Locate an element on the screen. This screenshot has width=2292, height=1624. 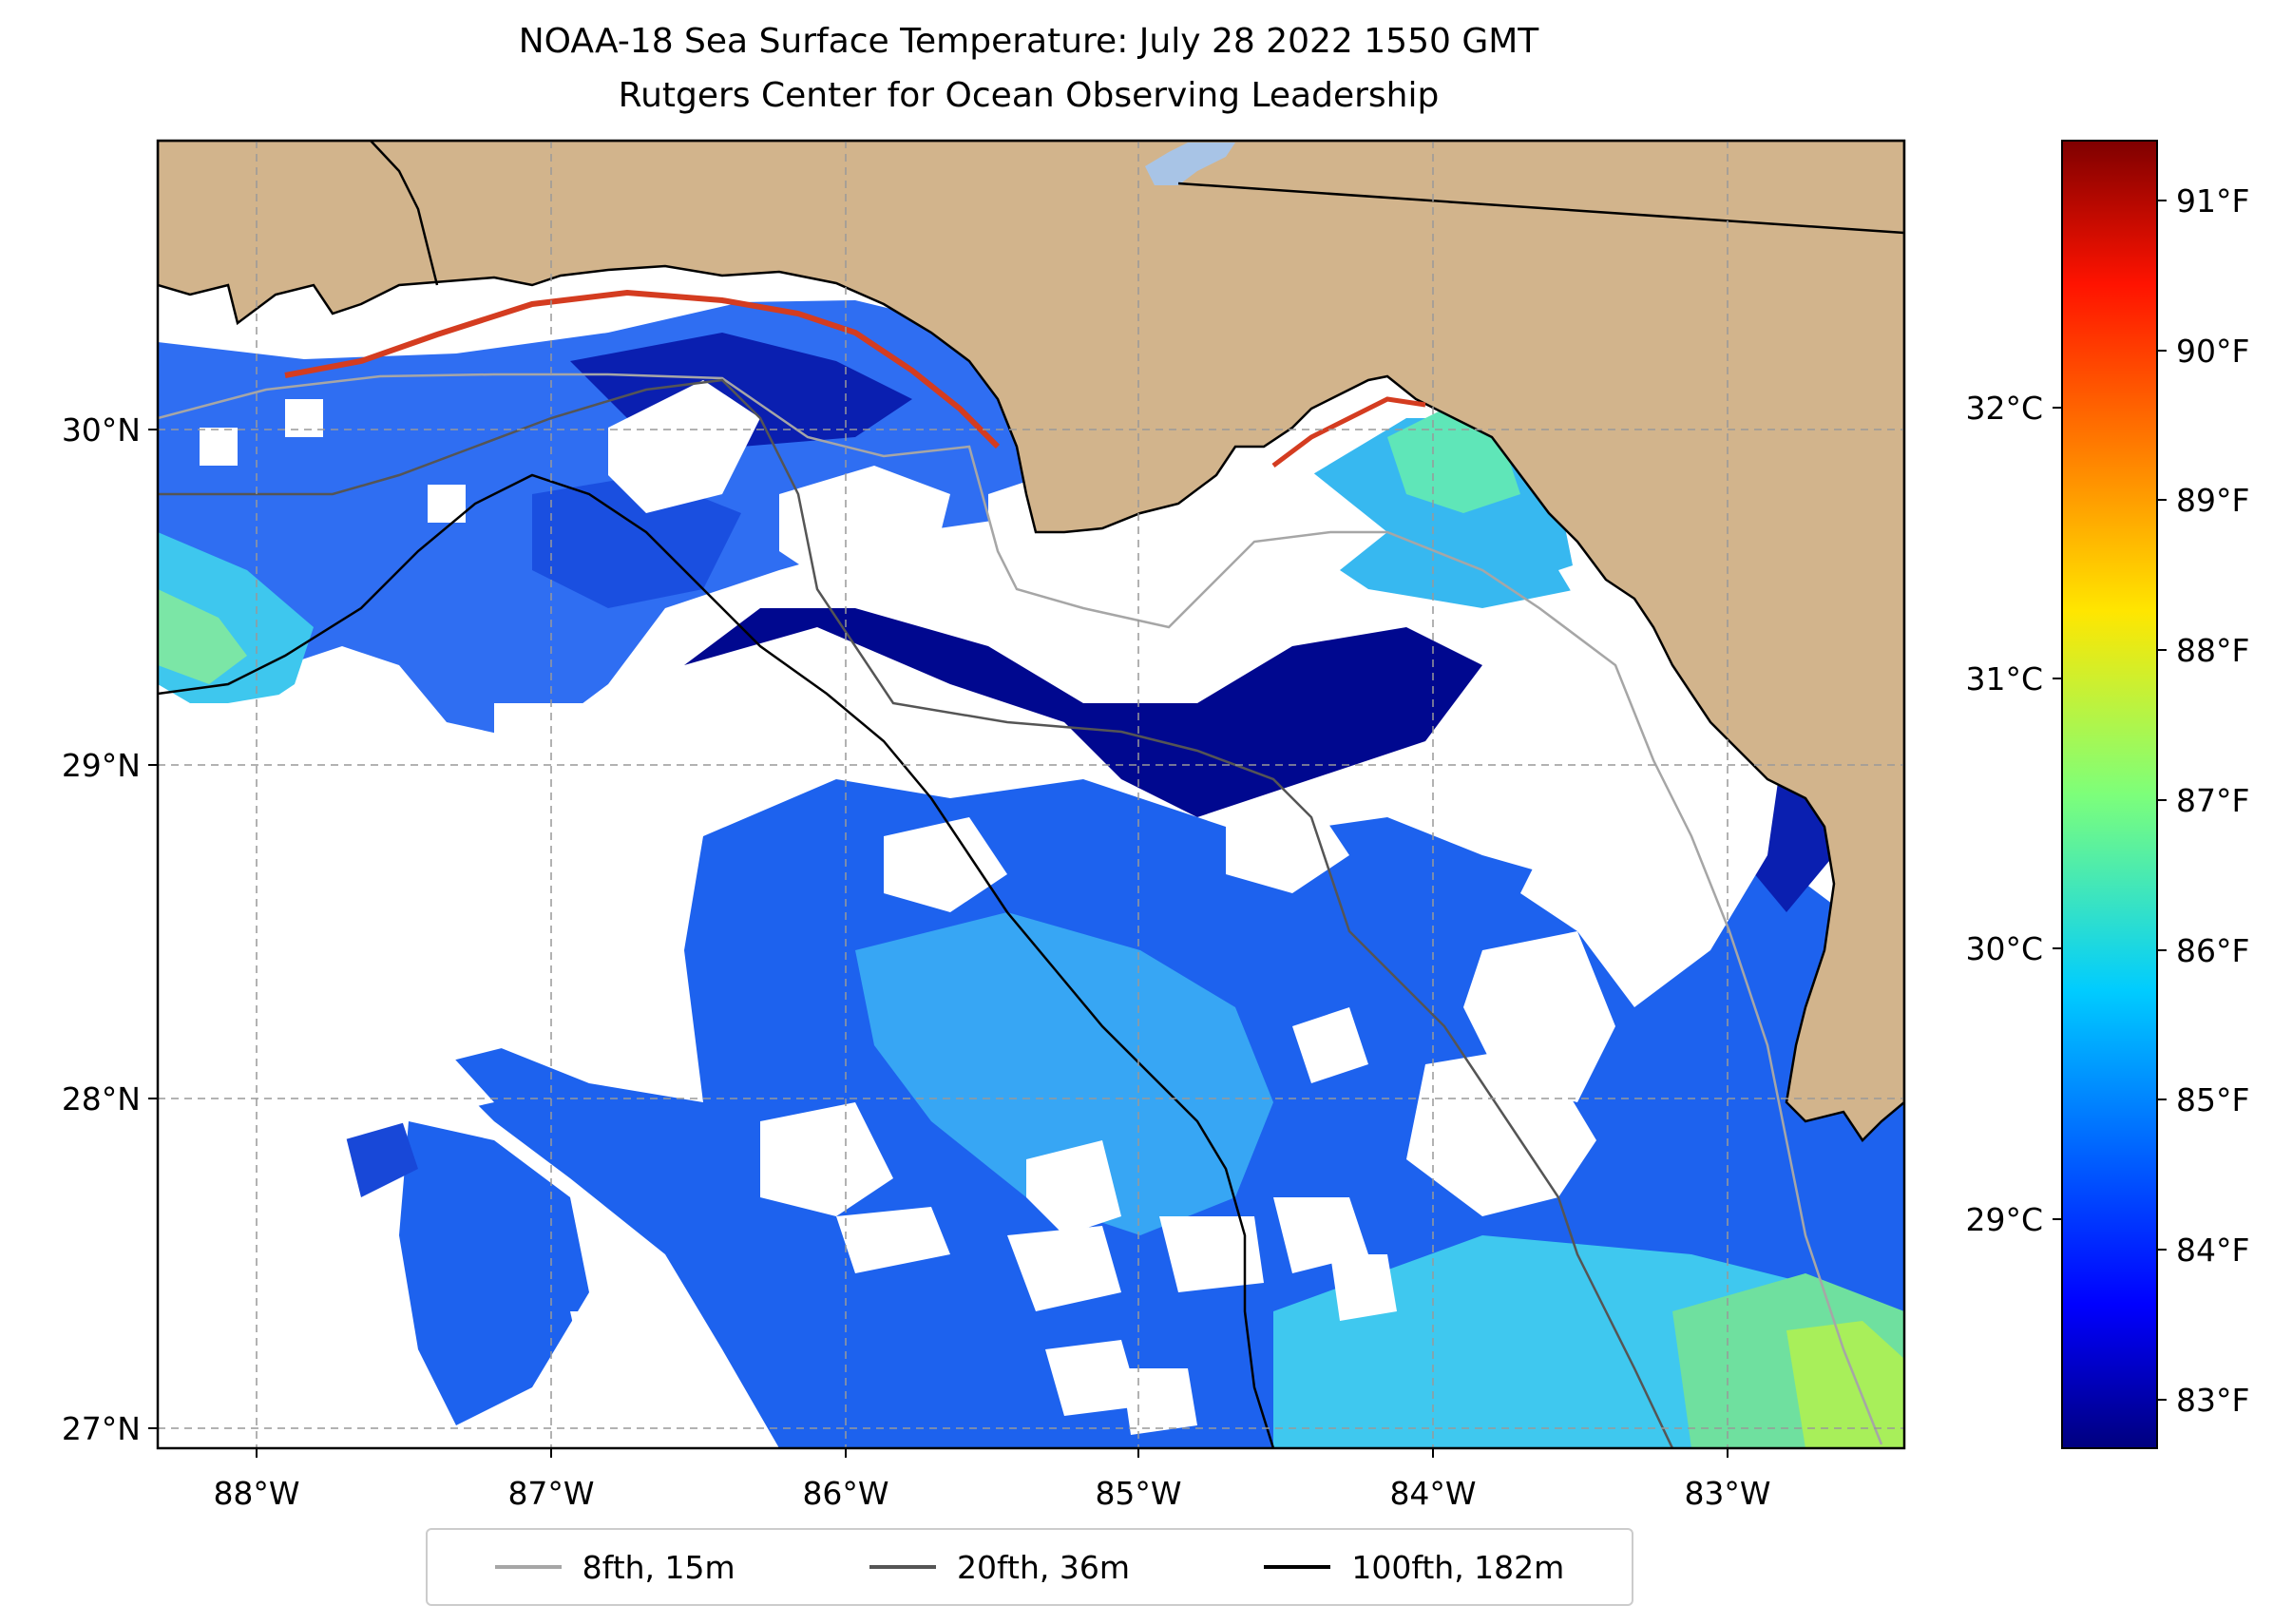
lat-tick-label: 30°N is located at coordinates (101, 430).